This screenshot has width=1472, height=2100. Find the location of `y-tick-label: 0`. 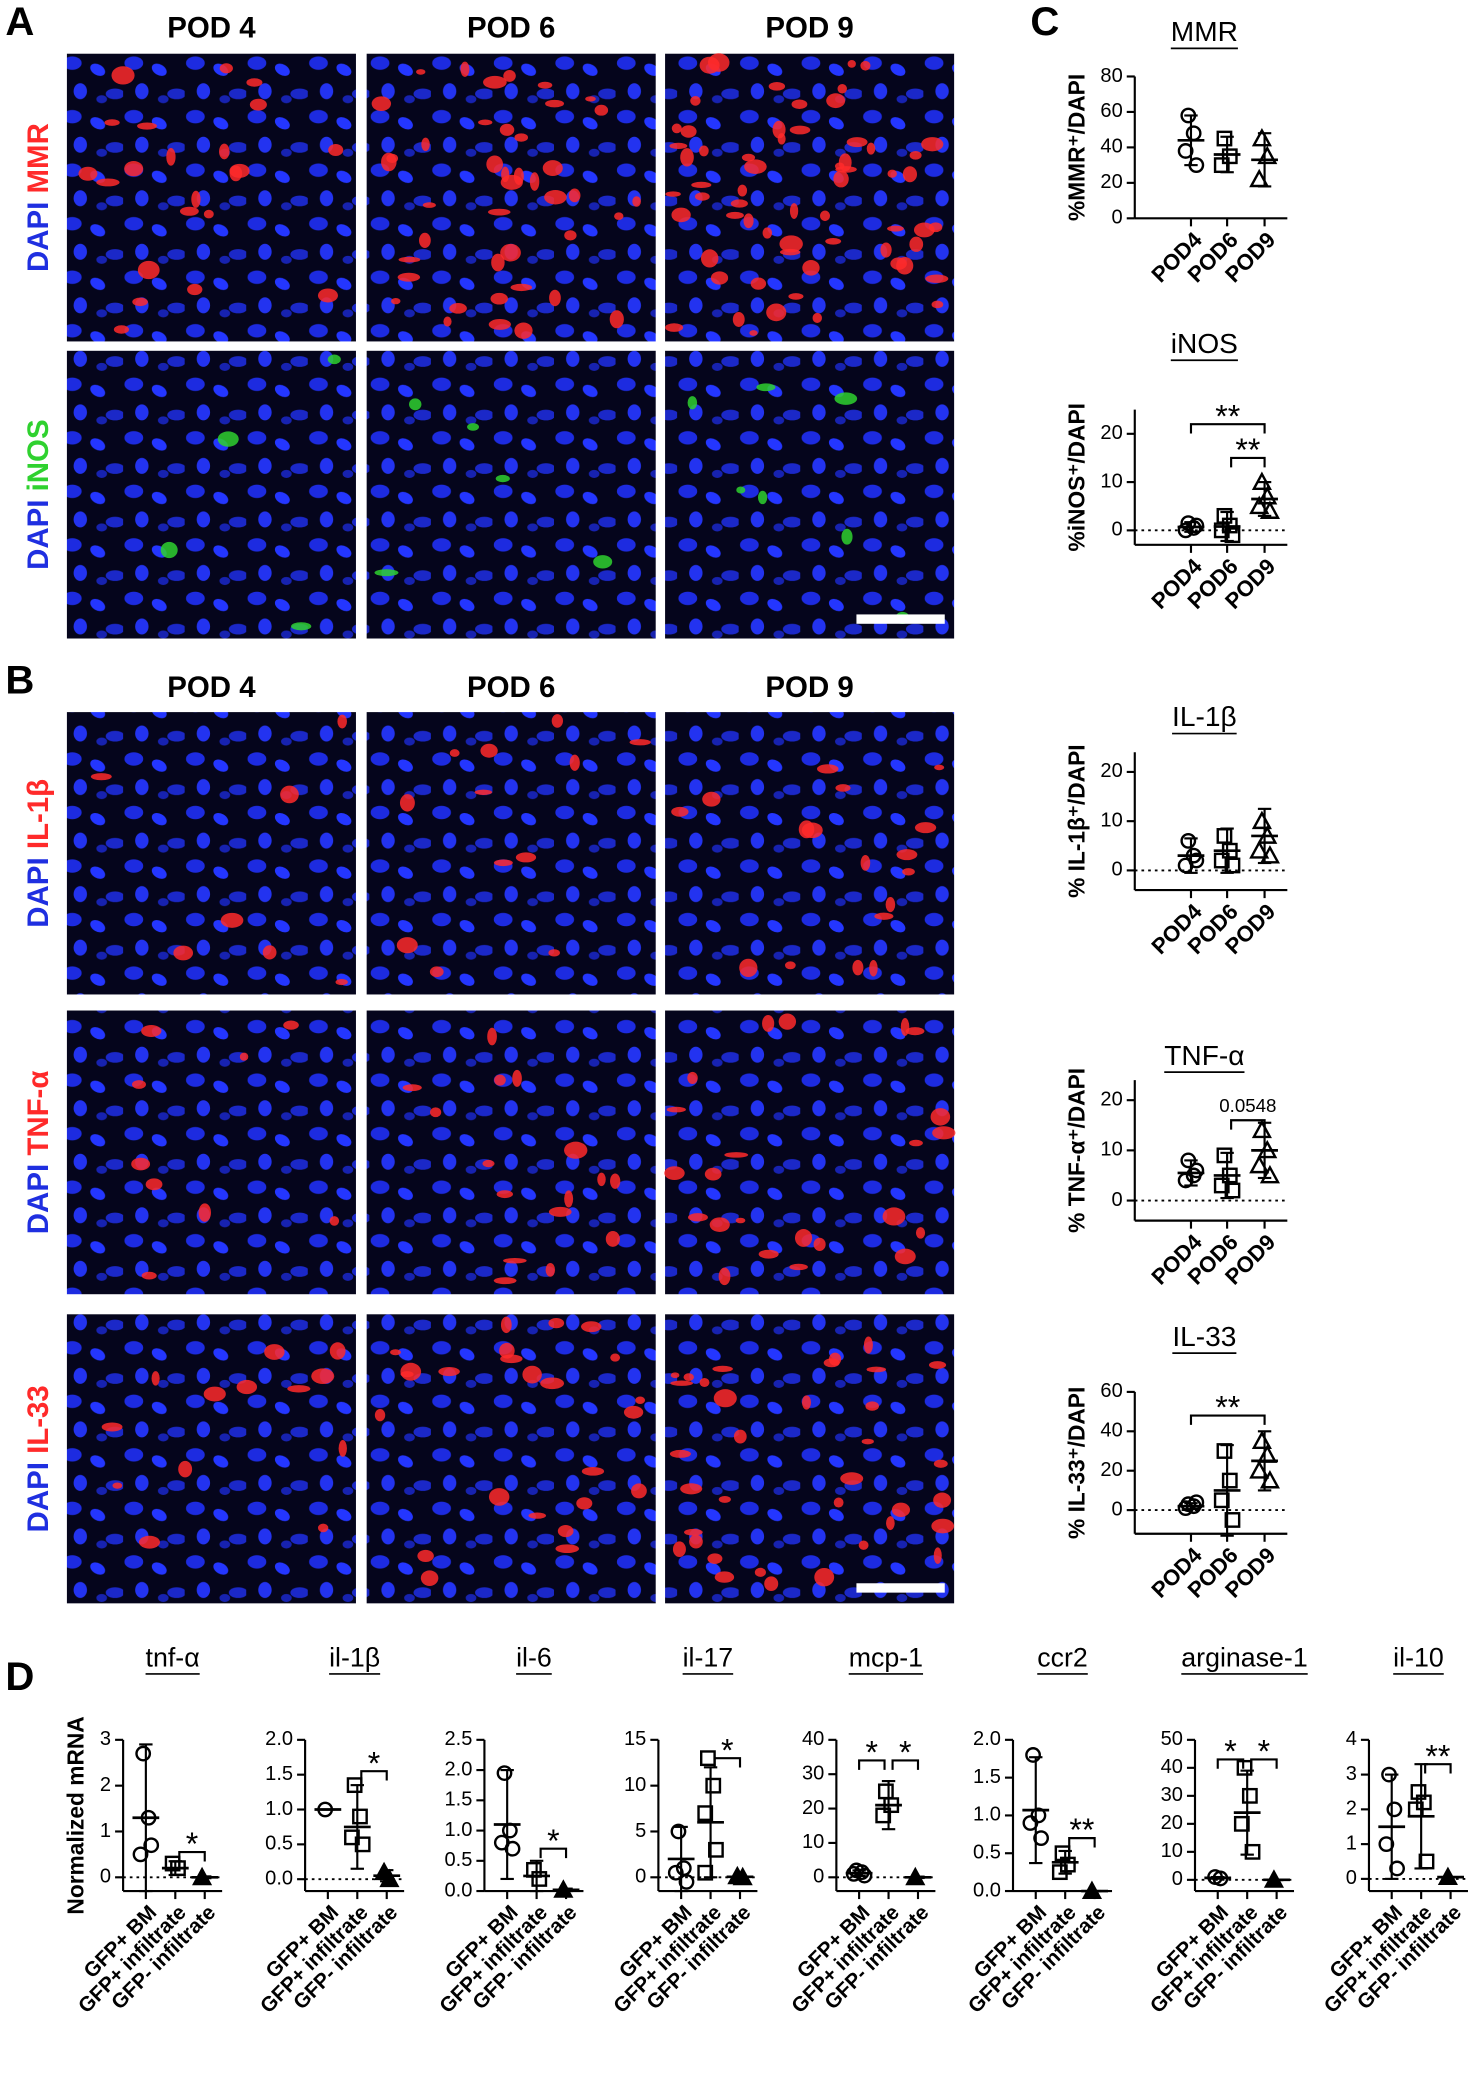

y-tick-label: 0 is located at coordinates (1117, 218).